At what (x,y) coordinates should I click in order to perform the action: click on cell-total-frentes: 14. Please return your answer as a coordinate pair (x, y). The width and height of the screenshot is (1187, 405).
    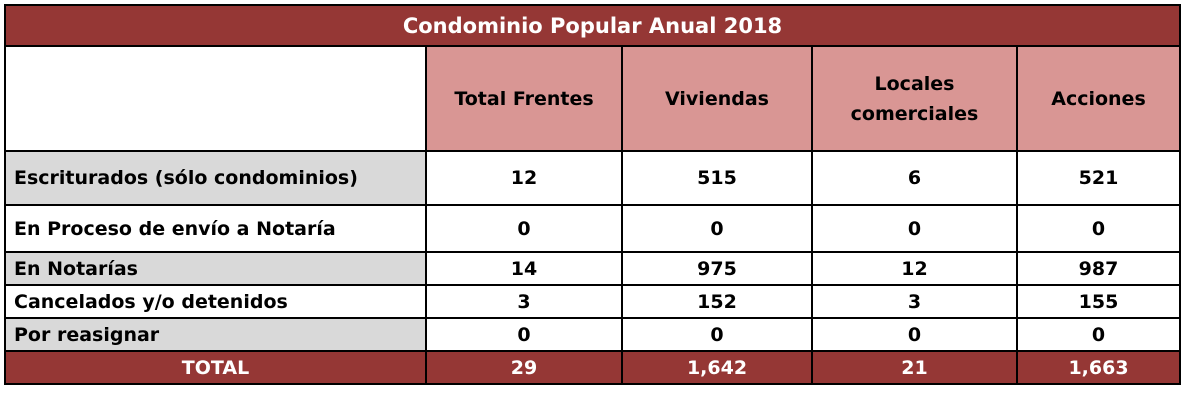
    Looking at the image, I should click on (524, 268).